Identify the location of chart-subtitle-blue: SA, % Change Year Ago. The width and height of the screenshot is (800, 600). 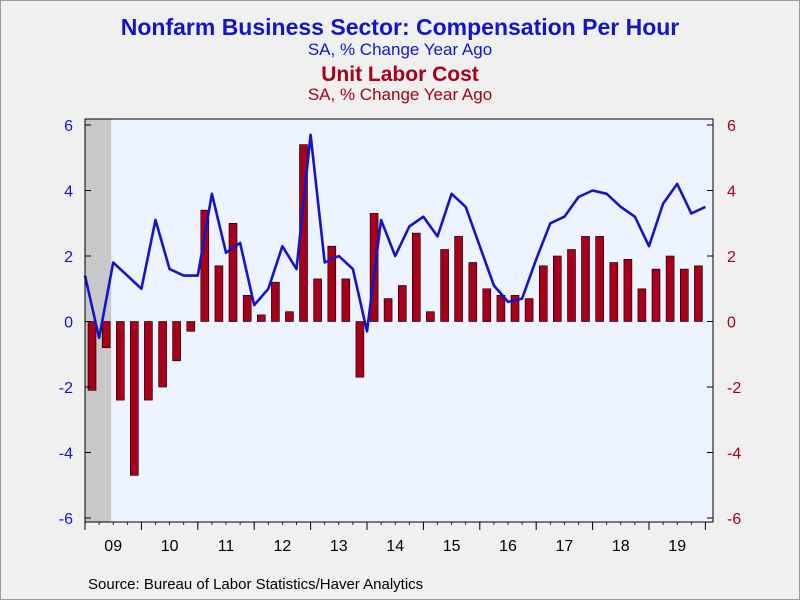
(400, 49).